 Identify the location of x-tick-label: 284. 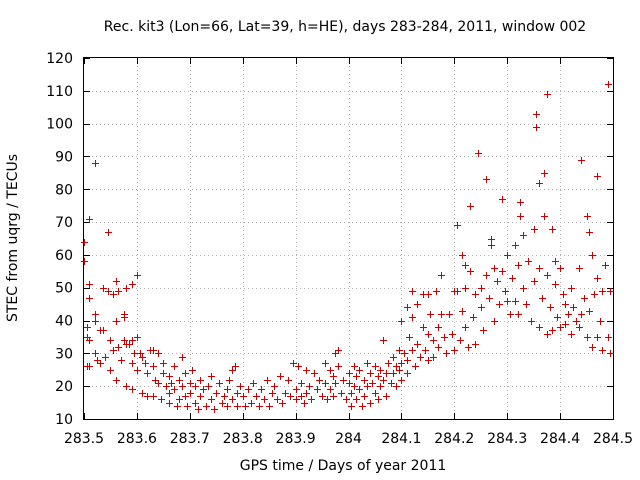
(348, 439).